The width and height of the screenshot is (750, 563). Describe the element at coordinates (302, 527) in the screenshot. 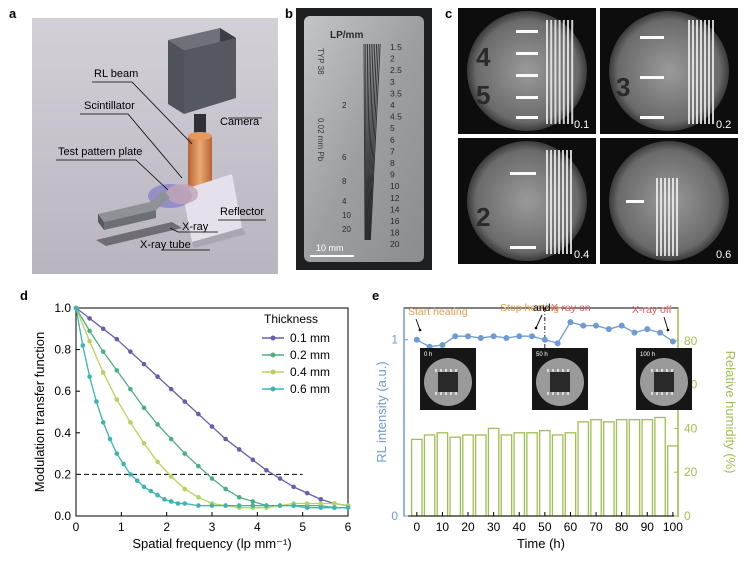

I see `x-tick-label: 5` at that location.